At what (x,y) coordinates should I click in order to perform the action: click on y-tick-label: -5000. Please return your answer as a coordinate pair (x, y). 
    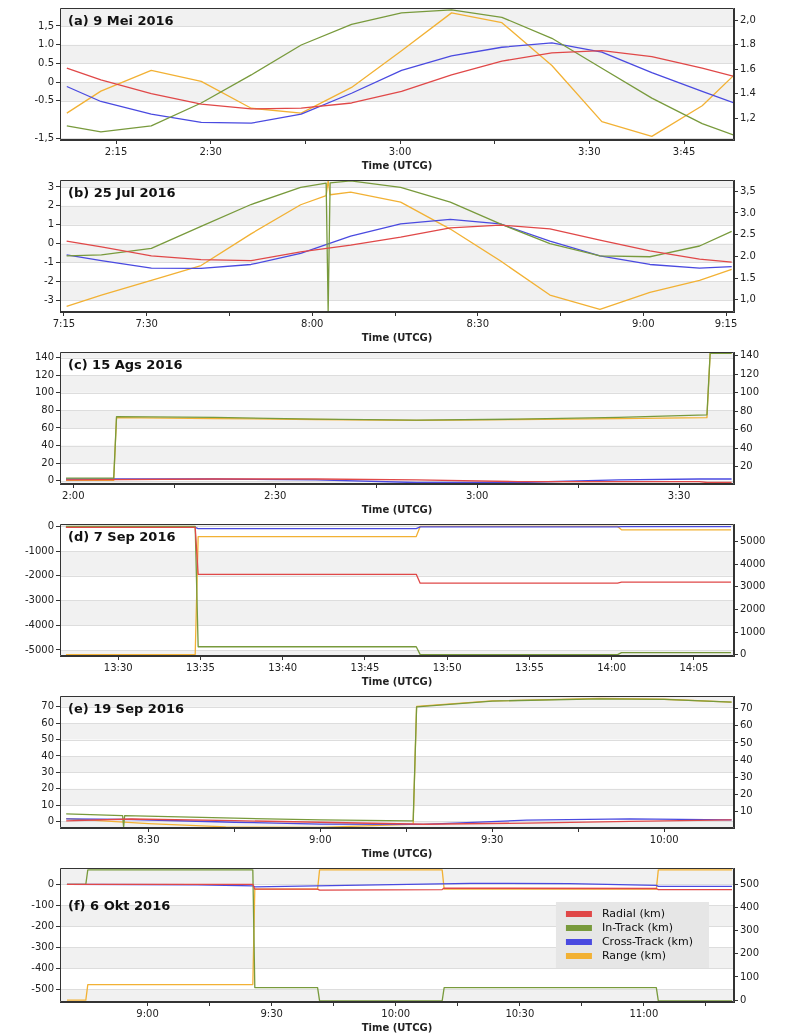
    Looking at the image, I should click on (39, 649).